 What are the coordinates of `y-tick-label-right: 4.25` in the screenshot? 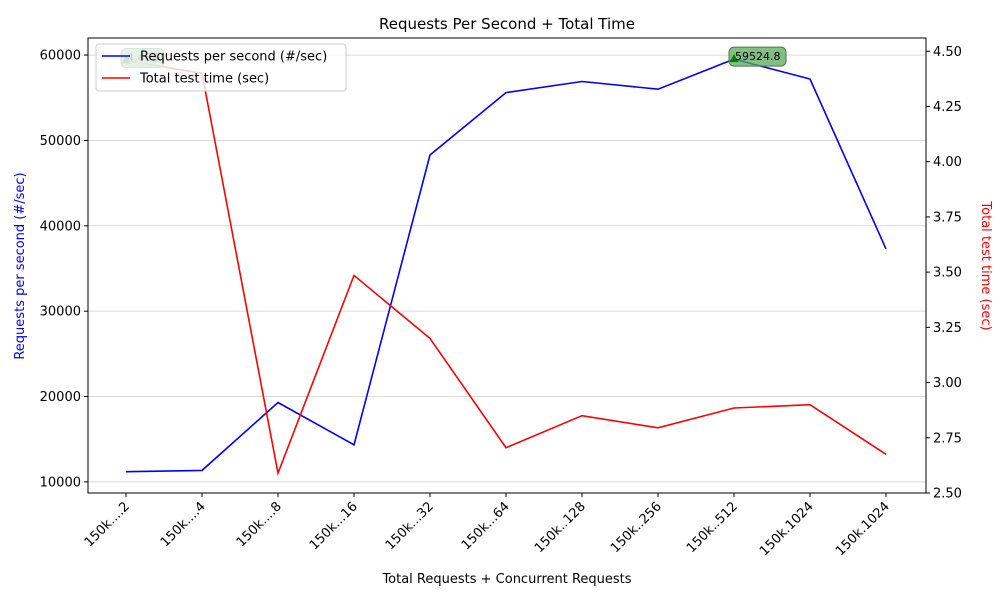 It's located at (947, 107).